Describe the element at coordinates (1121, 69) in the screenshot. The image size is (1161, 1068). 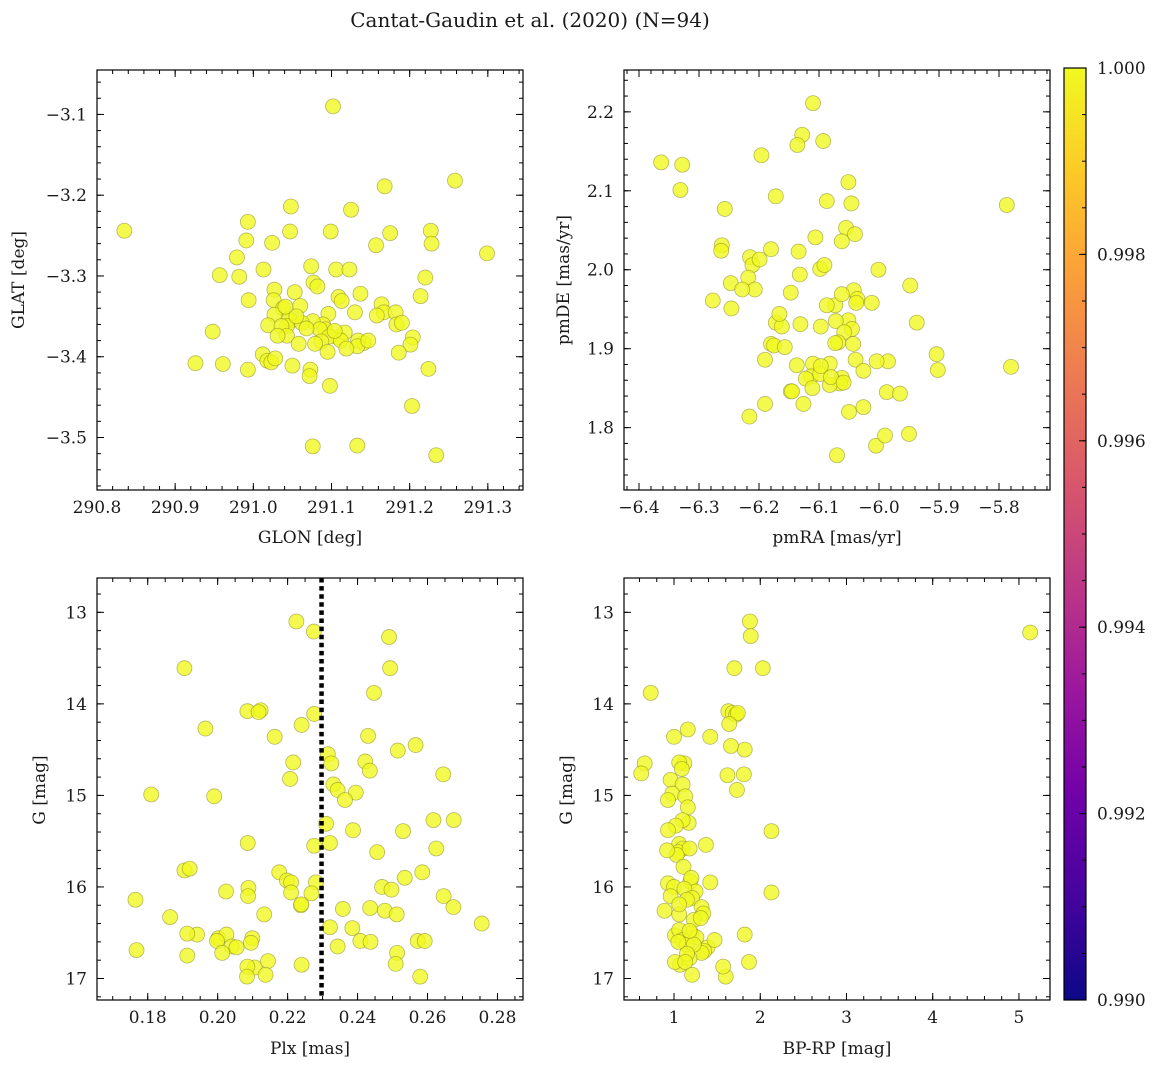
I see `colorbar-tick-label: 1.000` at that location.